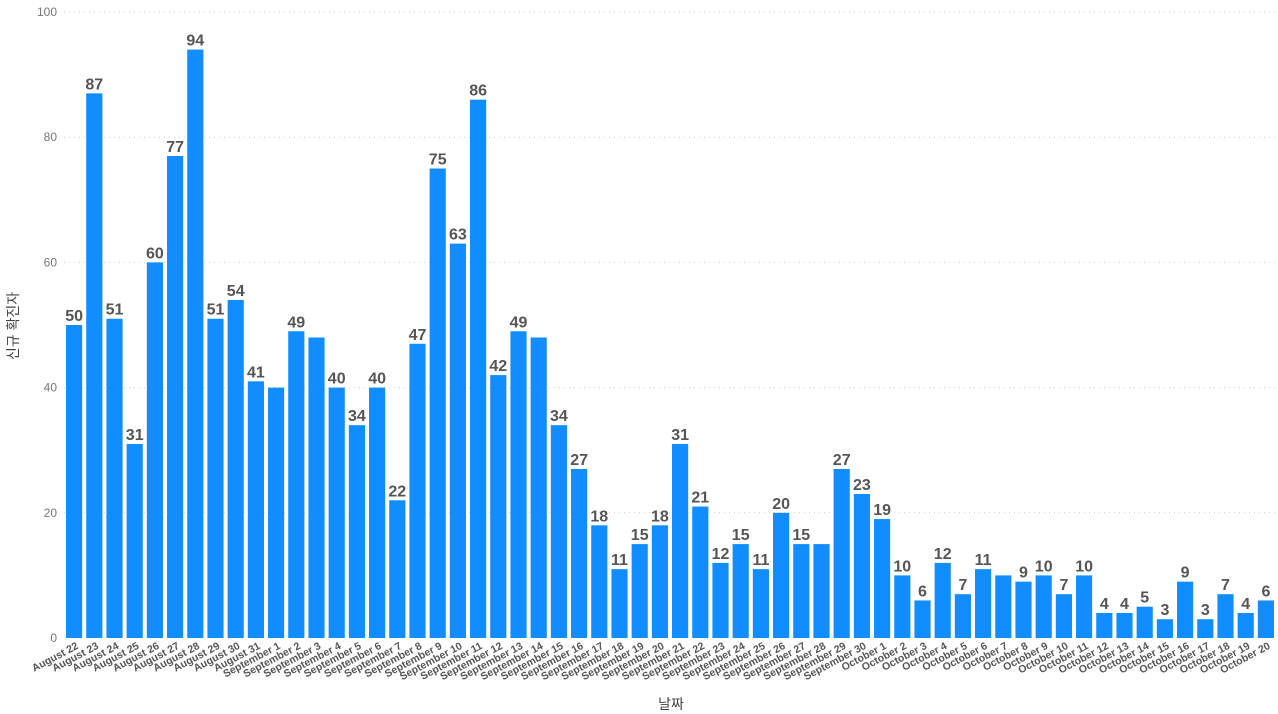  I want to click on data-label: 20, so click(781, 504).